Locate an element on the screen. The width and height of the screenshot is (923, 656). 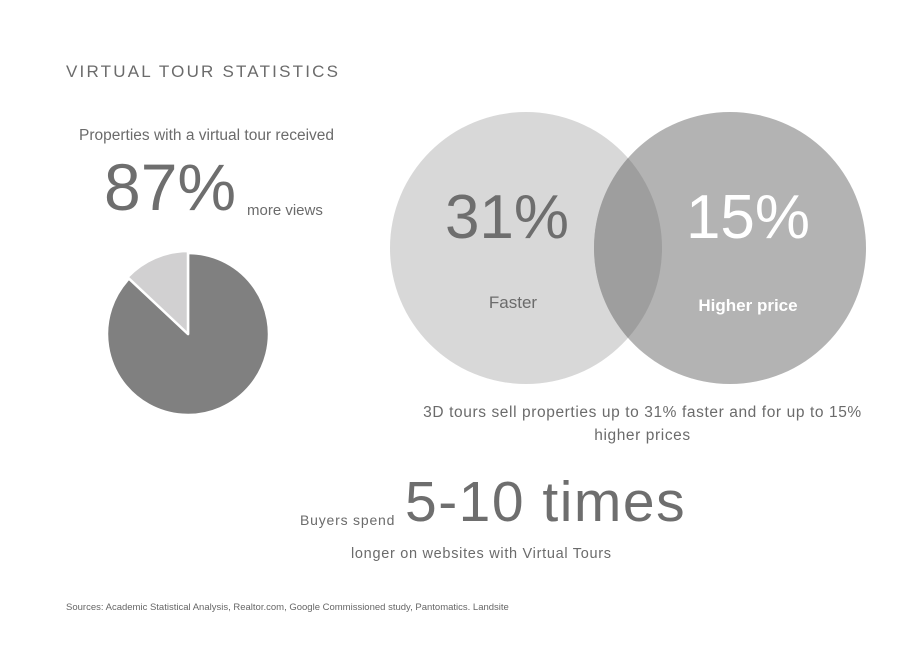
page-title: VIRTUAL TOUR STATISTICS is located at coordinates (203, 71).